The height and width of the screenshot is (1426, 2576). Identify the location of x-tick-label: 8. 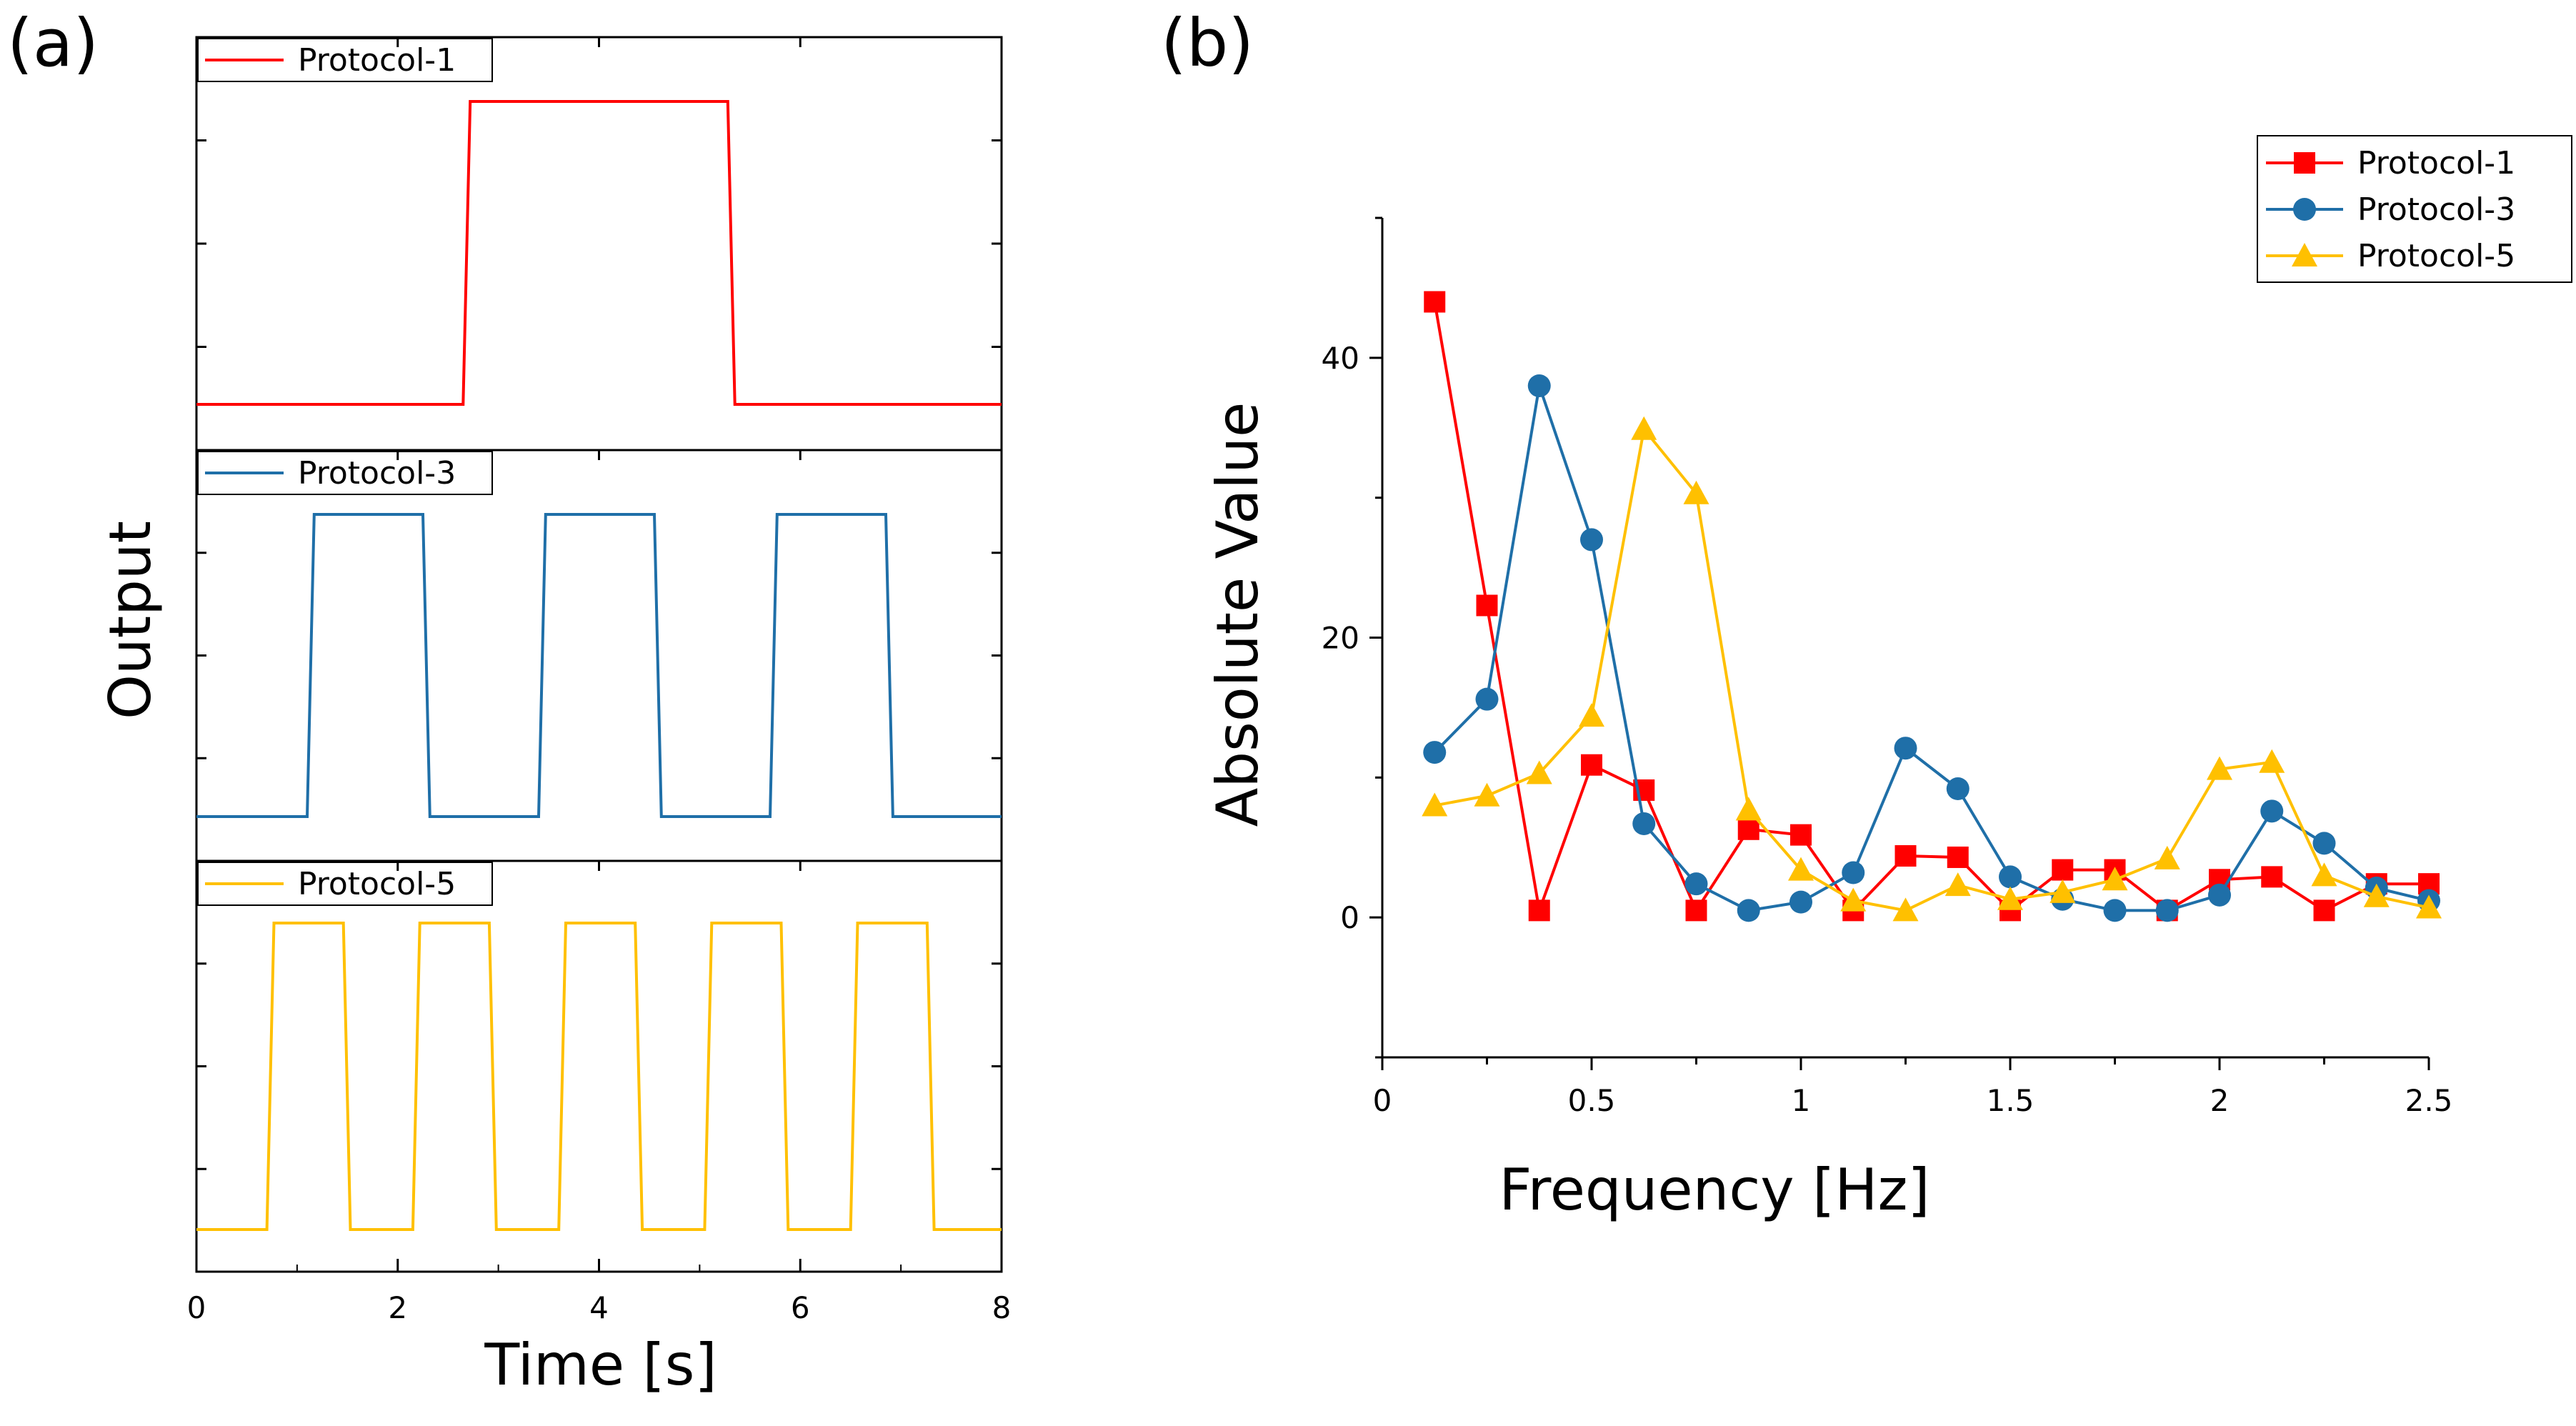
(1002, 1307).